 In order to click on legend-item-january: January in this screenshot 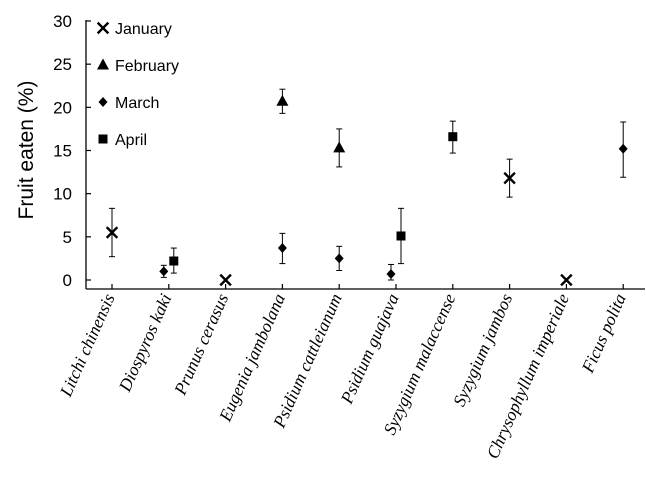, I will do `click(134, 29)`.